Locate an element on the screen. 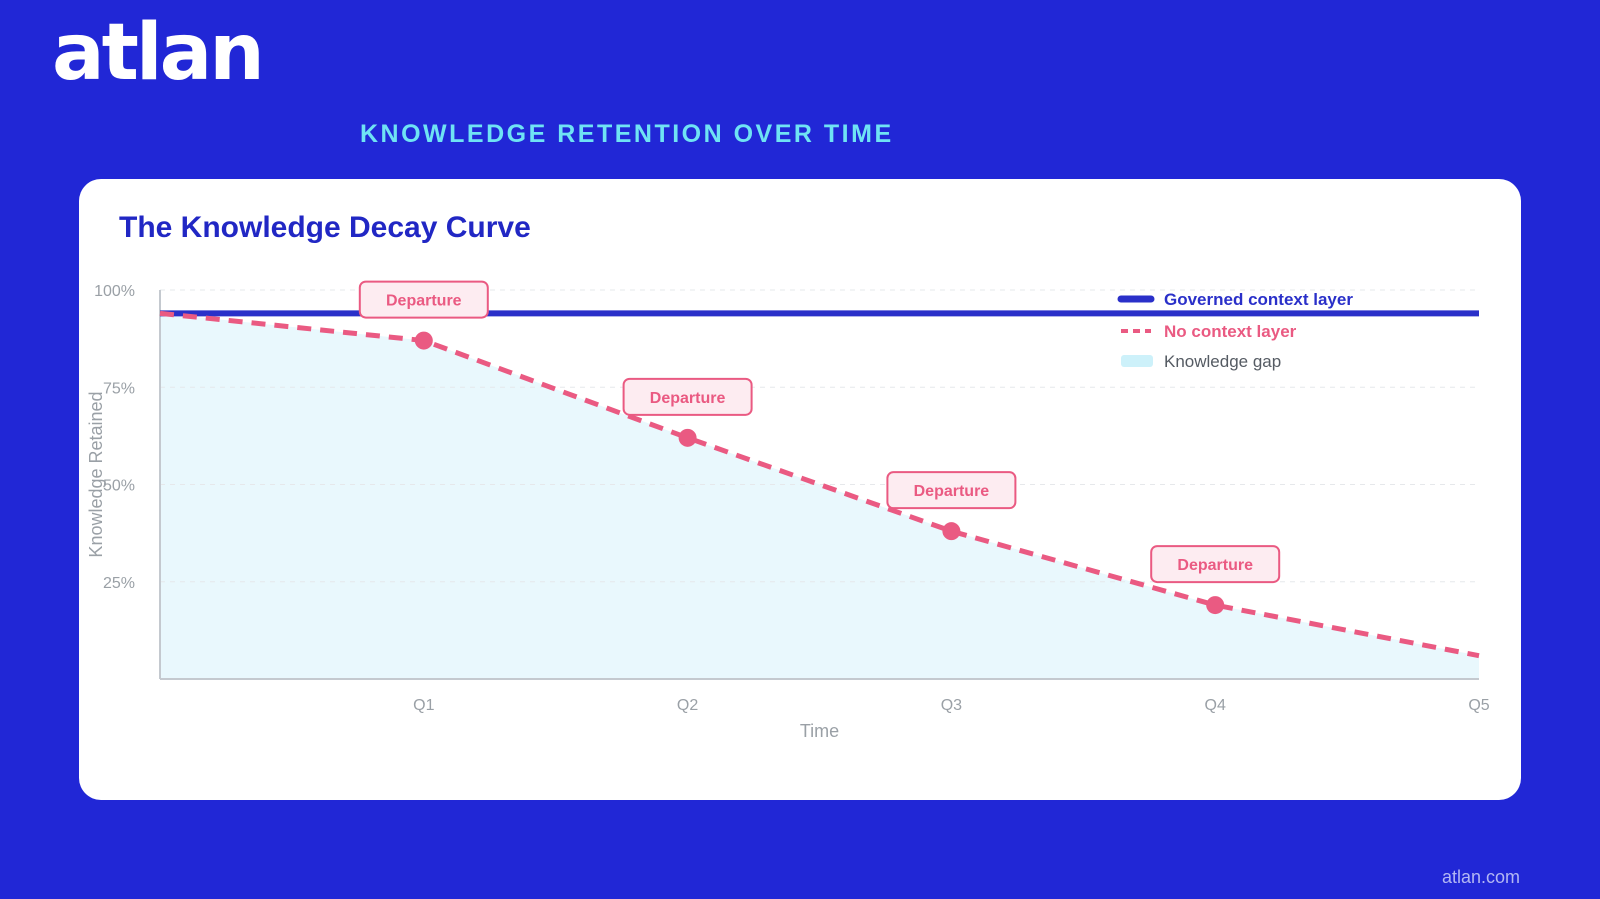 The width and height of the screenshot is (1600, 899). x-axis-title: Time is located at coordinates (819, 731).